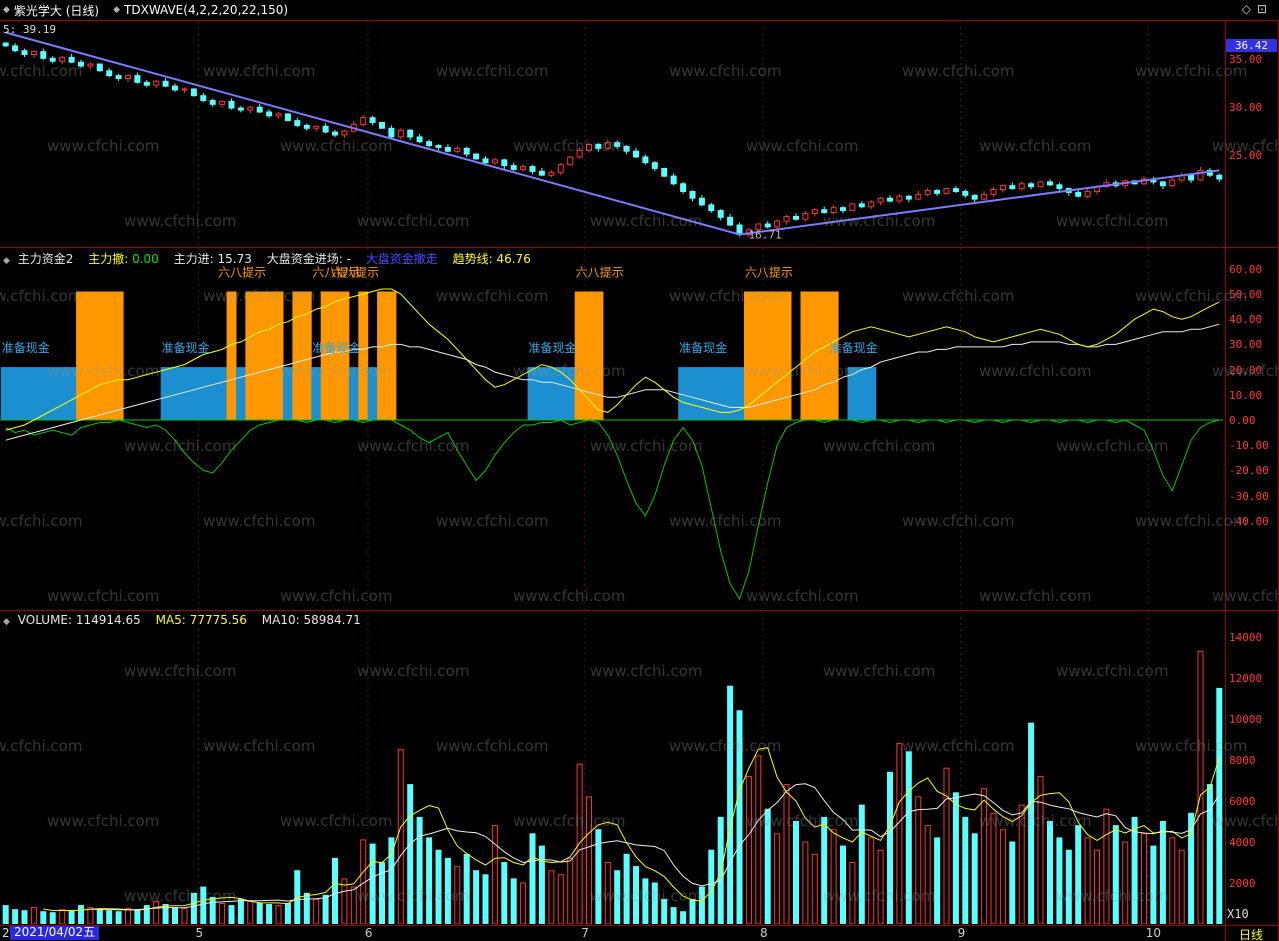  I want to click on axis-label: 10000, so click(1246, 719).